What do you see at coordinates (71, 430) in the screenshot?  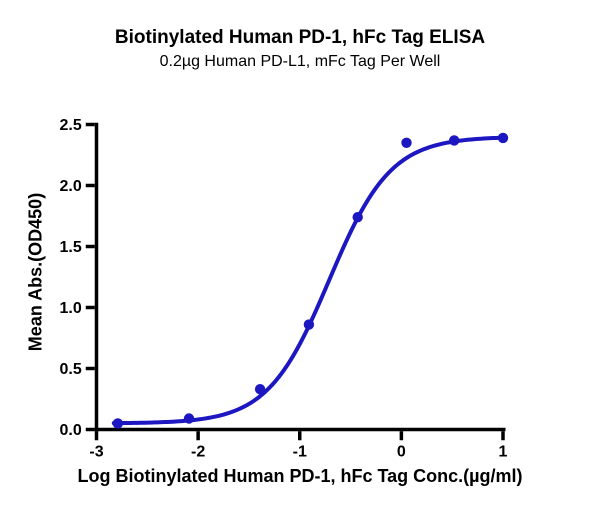 I see `y-tick-label: 0.0` at bounding box center [71, 430].